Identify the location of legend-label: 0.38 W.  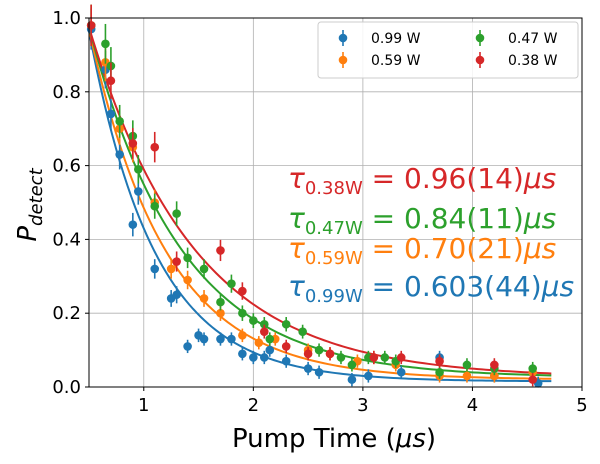
(533, 61).